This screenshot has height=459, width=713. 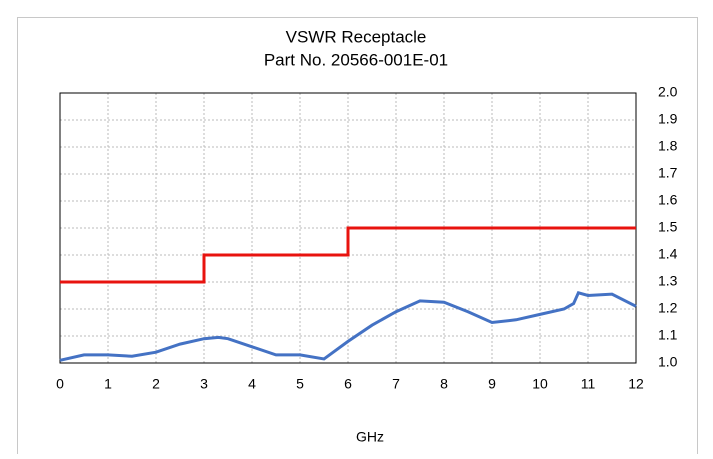 I want to click on x-tick-label: 3, so click(x=204, y=384).